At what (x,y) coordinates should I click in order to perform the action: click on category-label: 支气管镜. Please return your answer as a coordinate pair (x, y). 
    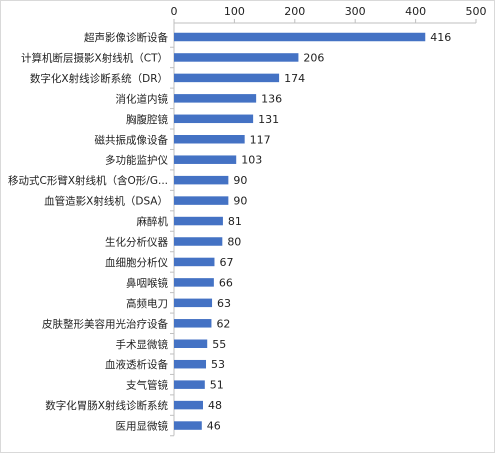
    Looking at the image, I should click on (147, 385).